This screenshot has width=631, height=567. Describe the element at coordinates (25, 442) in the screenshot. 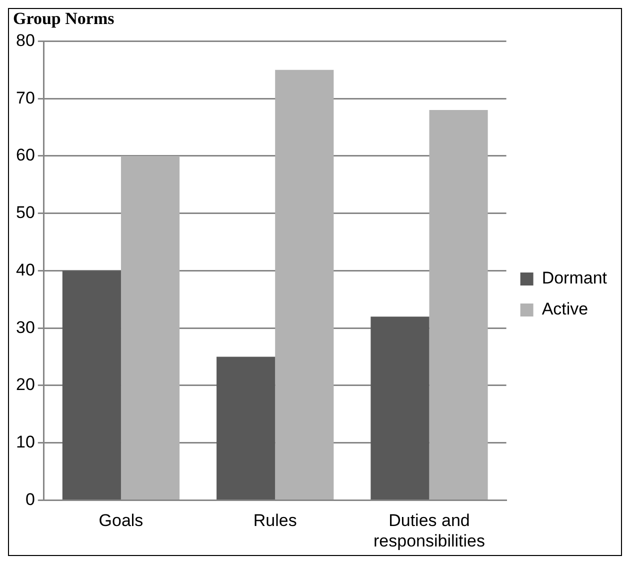

I see `y-tick-label: 10` at that location.